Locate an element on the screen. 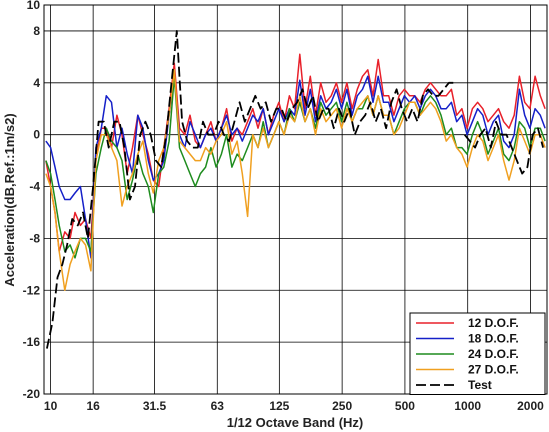 This screenshot has height=432, width=549. legend-label: Test is located at coordinates (480, 385).